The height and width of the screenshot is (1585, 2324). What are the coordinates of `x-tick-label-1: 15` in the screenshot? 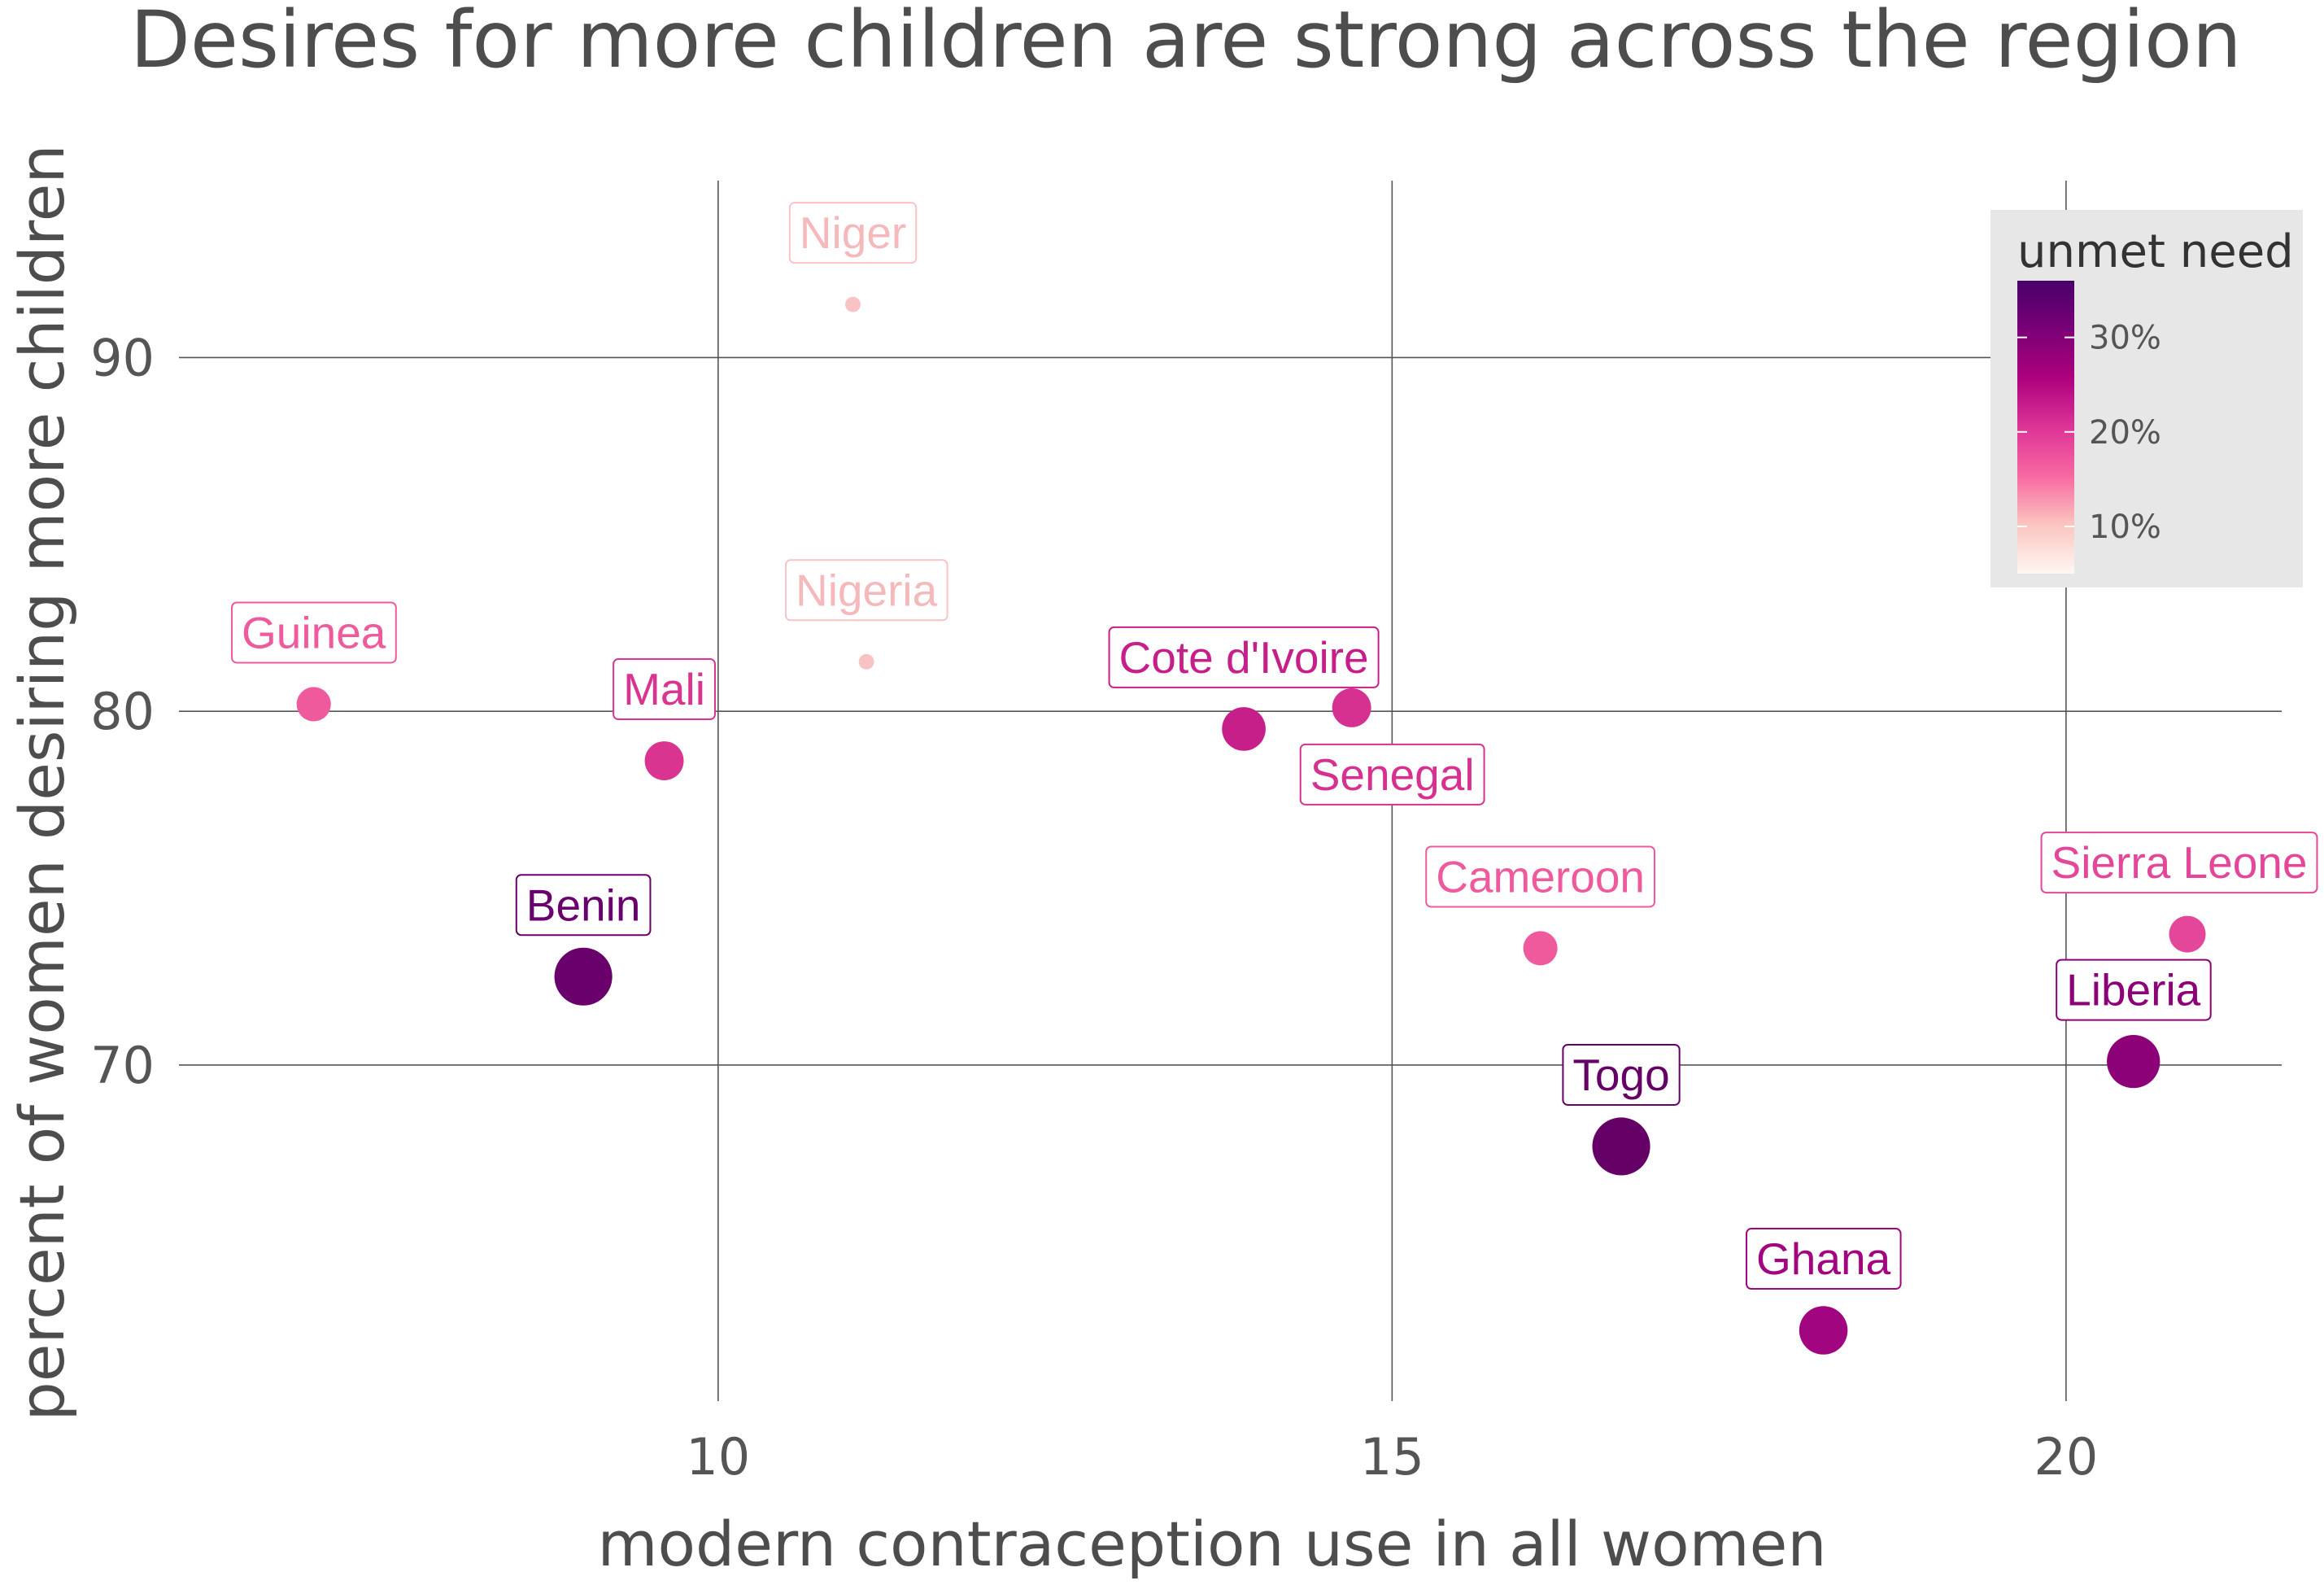 It's located at (1392, 1457).